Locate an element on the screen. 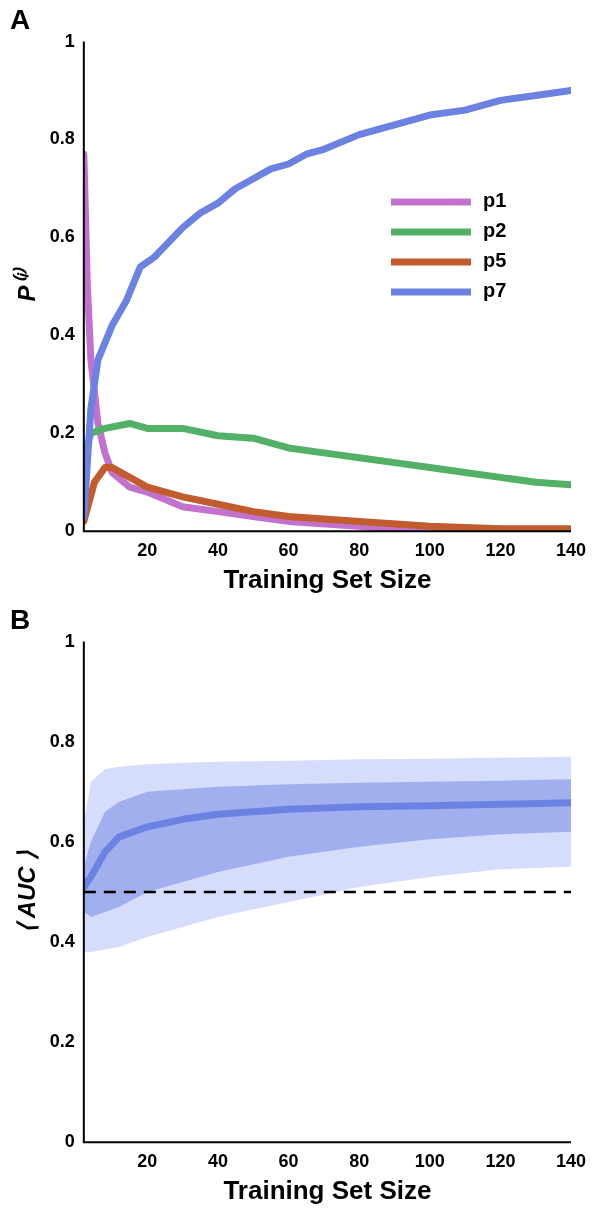 The width and height of the screenshot is (593, 1211). legend-label: p1 is located at coordinates (495, 200).